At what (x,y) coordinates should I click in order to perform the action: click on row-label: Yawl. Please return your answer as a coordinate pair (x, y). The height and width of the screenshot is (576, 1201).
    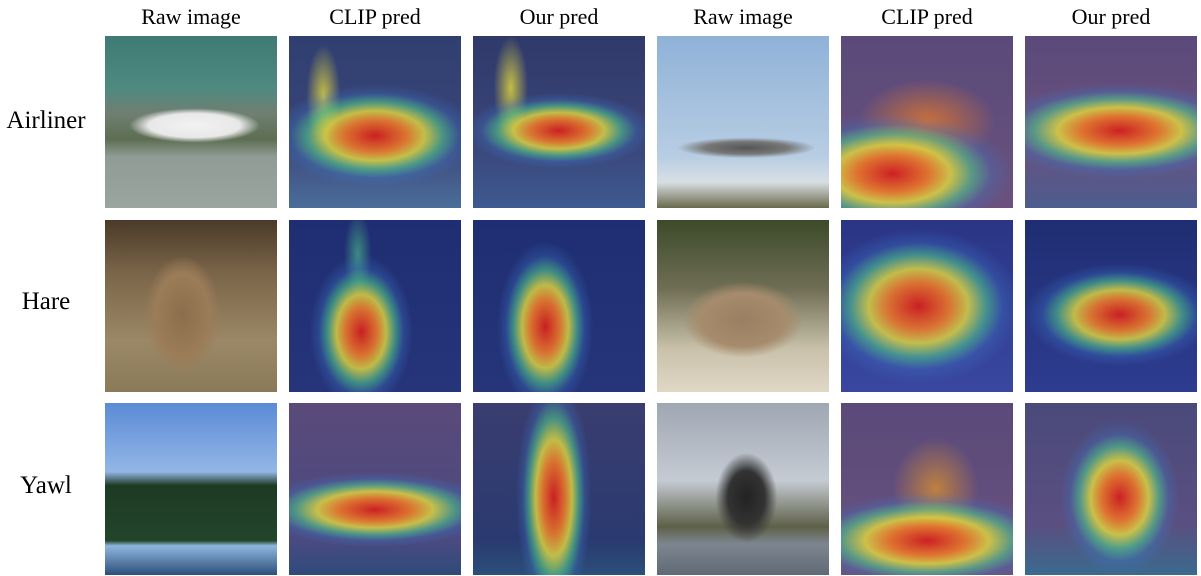
    Looking at the image, I should click on (46, 485).